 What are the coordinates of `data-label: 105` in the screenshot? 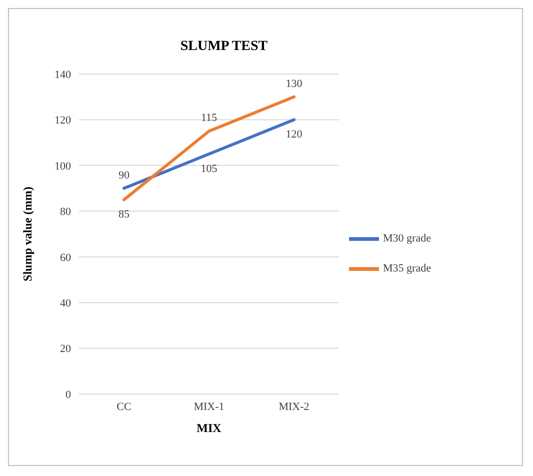 It's located at (209, 169).